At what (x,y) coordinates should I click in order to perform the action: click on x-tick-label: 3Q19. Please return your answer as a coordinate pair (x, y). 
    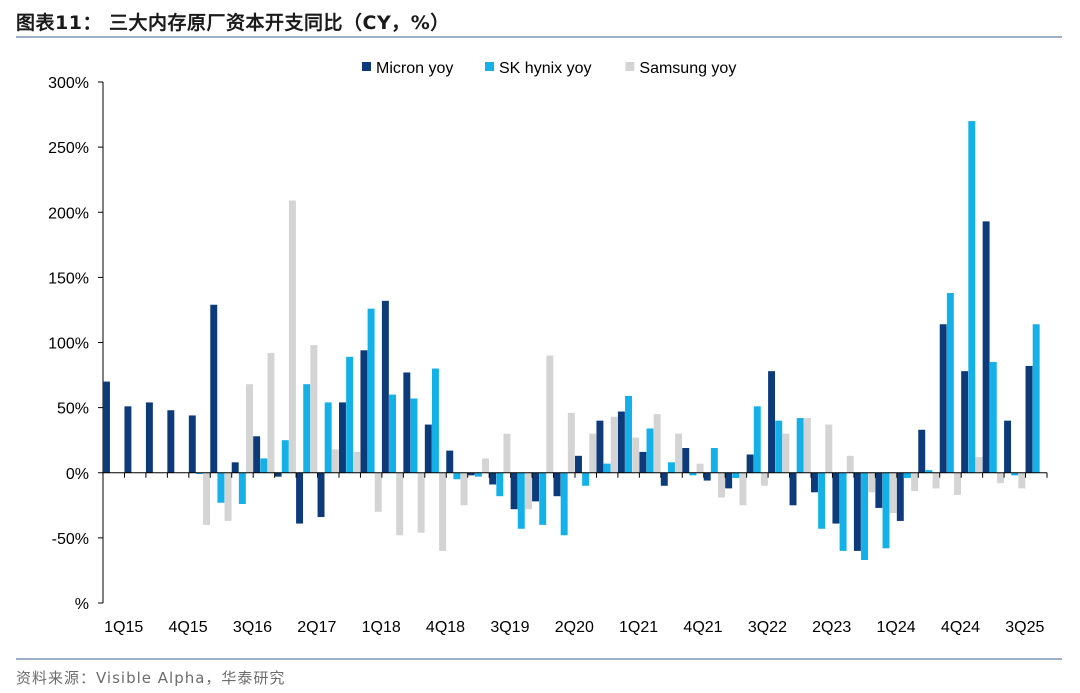
    Looking at the image, I should click on (509, 627).